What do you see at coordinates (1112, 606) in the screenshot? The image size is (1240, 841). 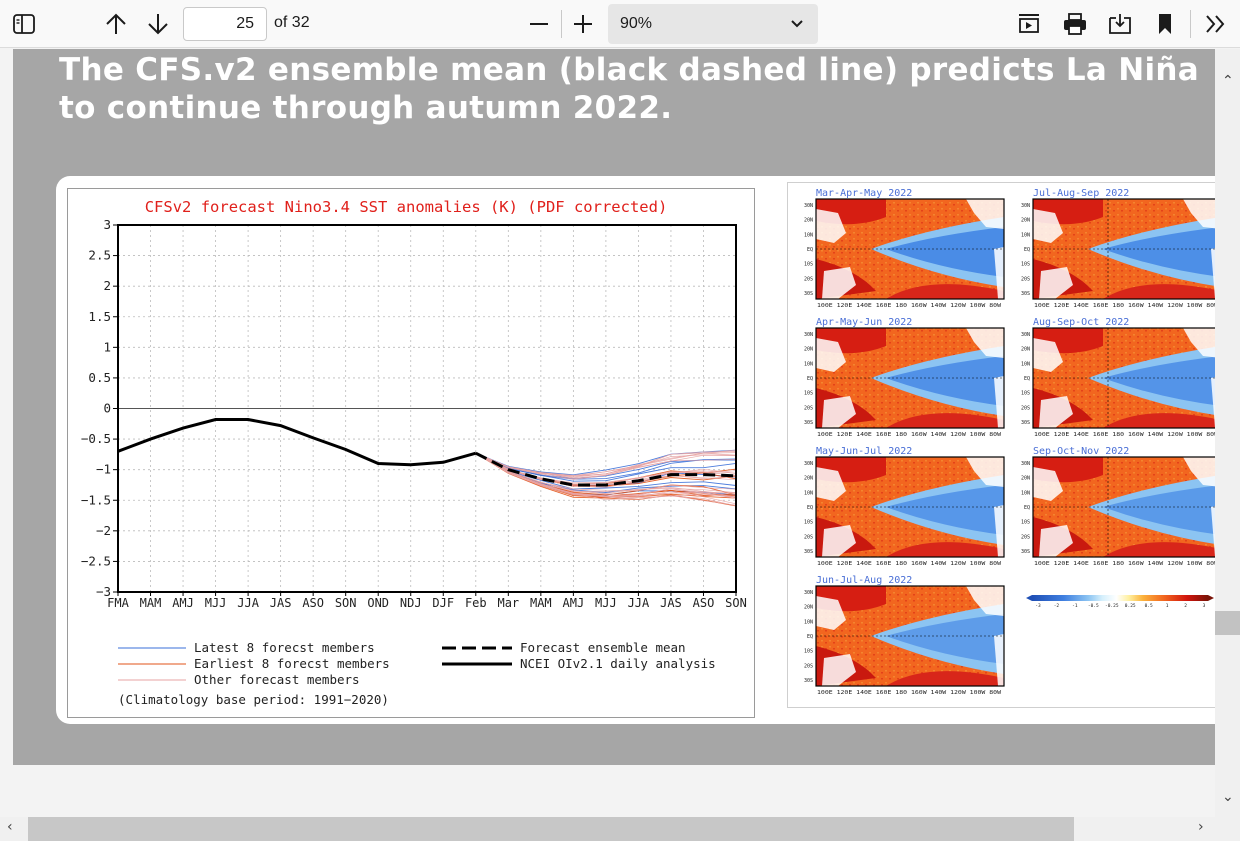 I see `colorbar-label: -0.25` at bounding box center [1112, 606].